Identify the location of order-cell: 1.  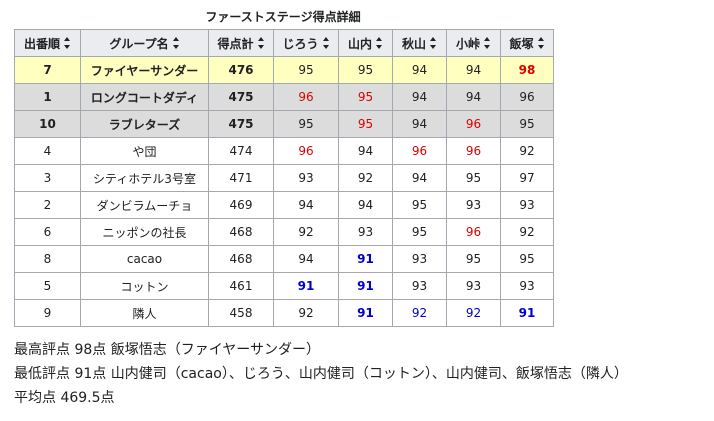
(47, 97).